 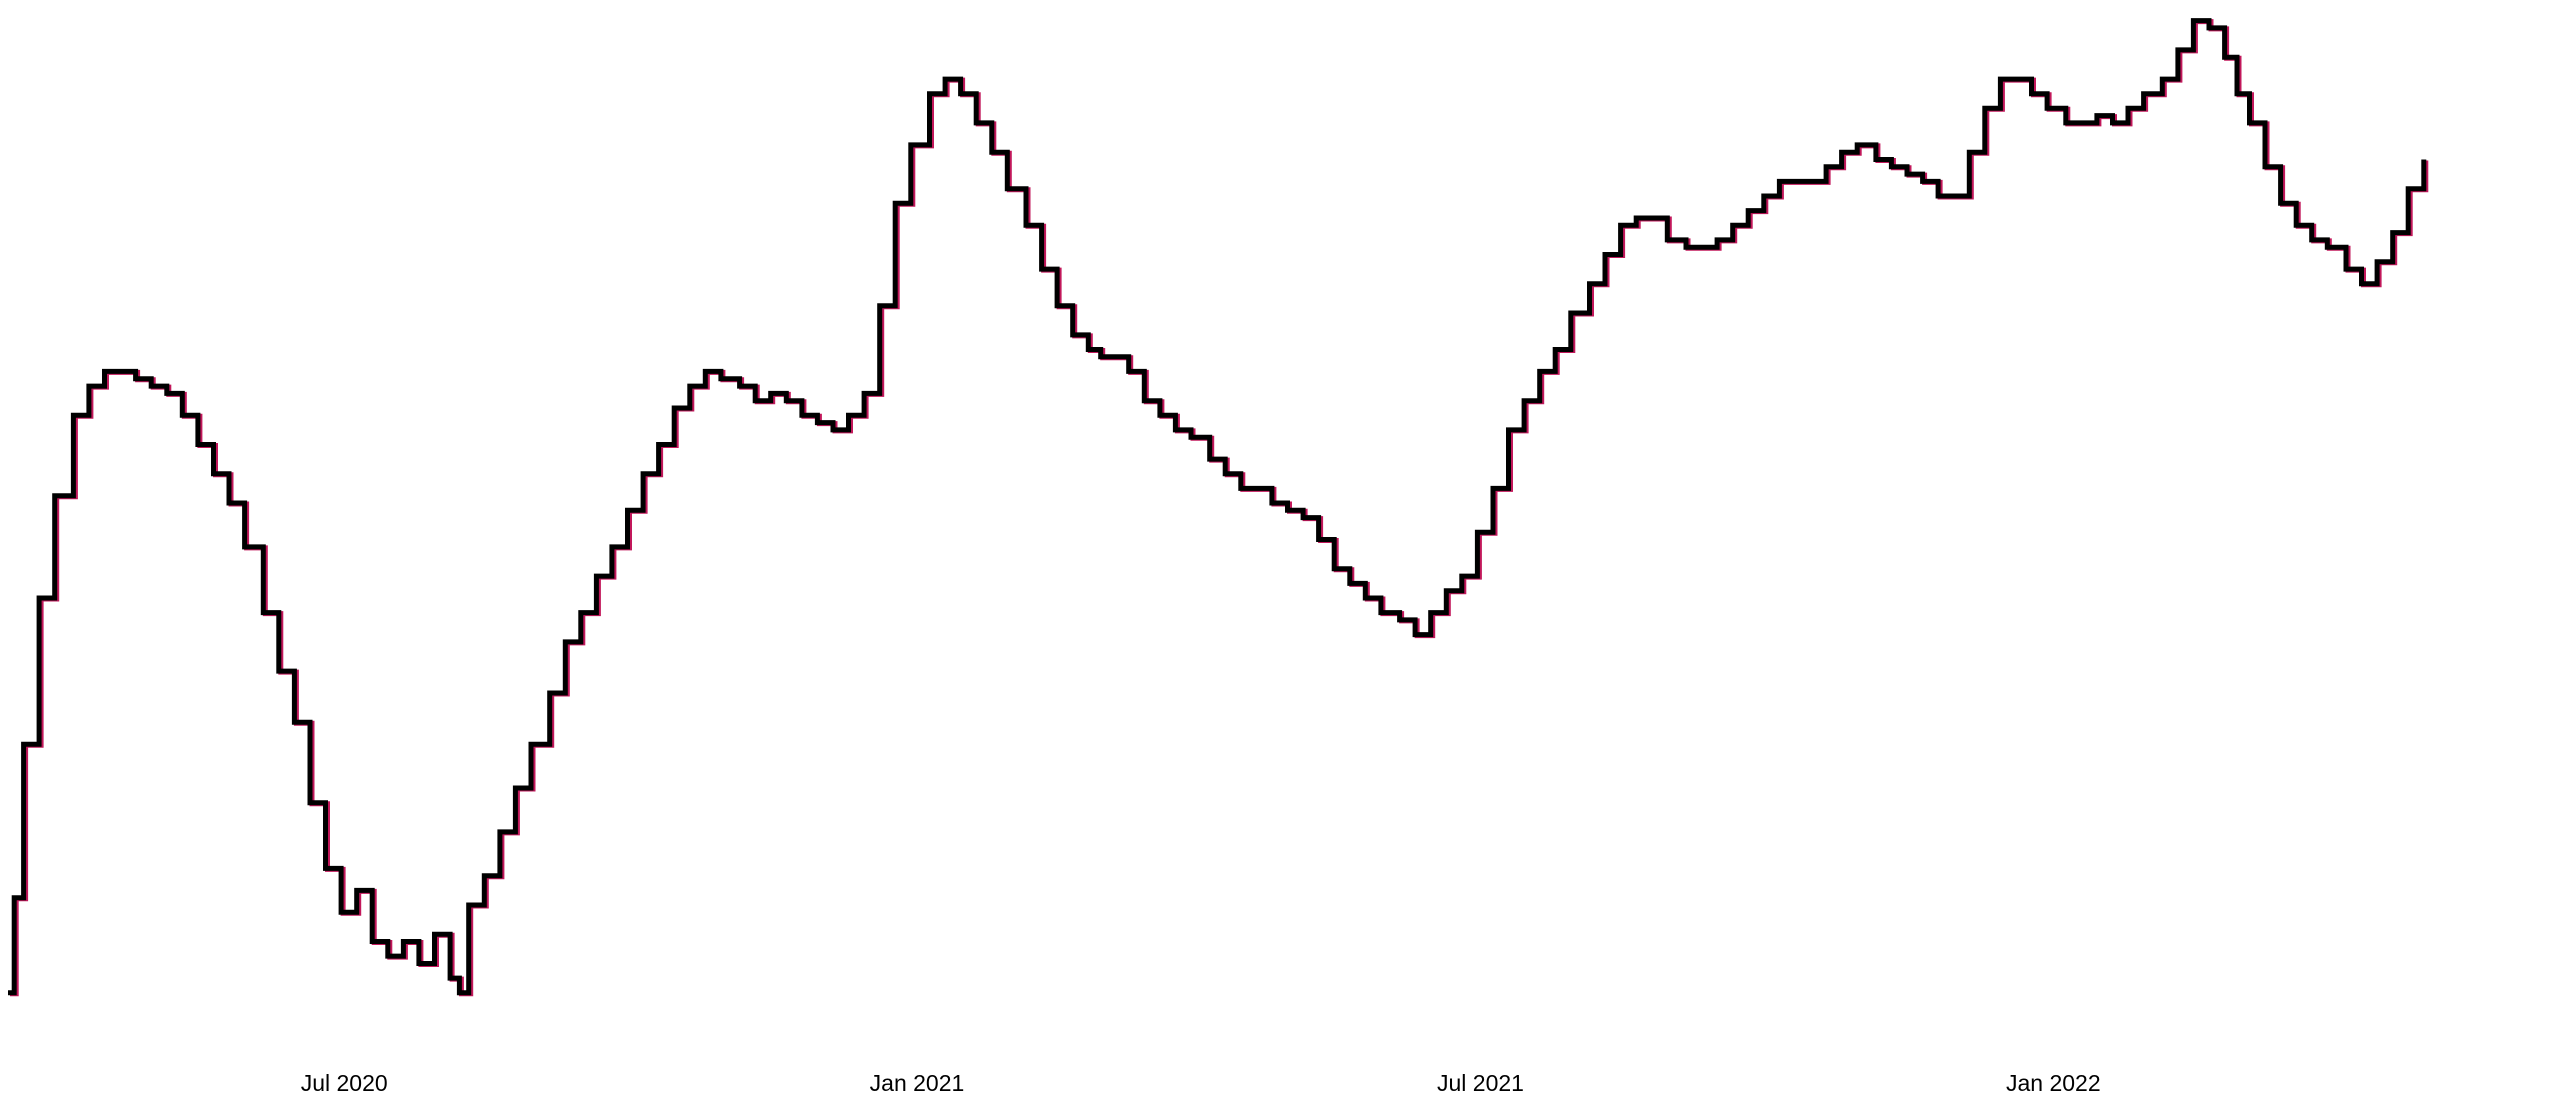 What do you see at coordinates (2053, 1082) in the screenshot?
I see `x-tick-label: Jan 2022` at bounding box center [2053, 1082].